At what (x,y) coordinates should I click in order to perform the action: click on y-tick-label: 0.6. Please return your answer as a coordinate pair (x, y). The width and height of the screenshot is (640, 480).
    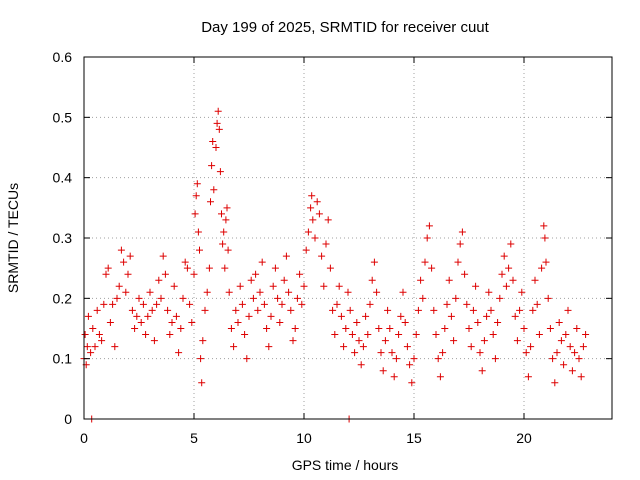
    Looking at the image, I should click on (63, 57).